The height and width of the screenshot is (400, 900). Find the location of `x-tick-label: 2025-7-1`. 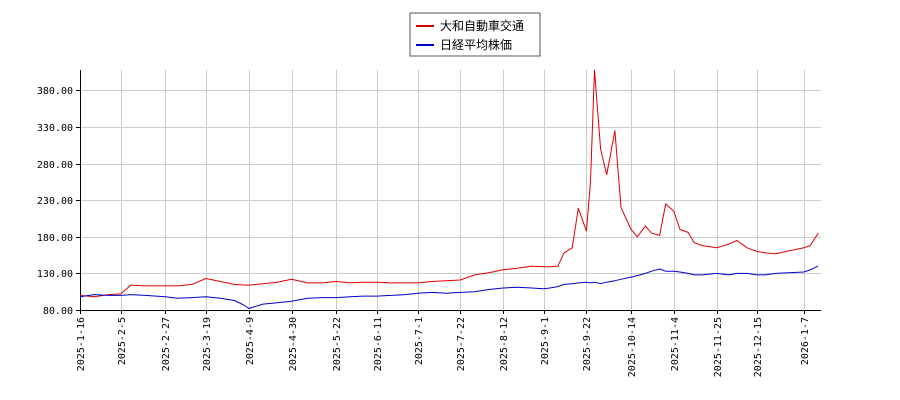

x-tick-label: 2025-7-1 is located at coordinates (419, 341).